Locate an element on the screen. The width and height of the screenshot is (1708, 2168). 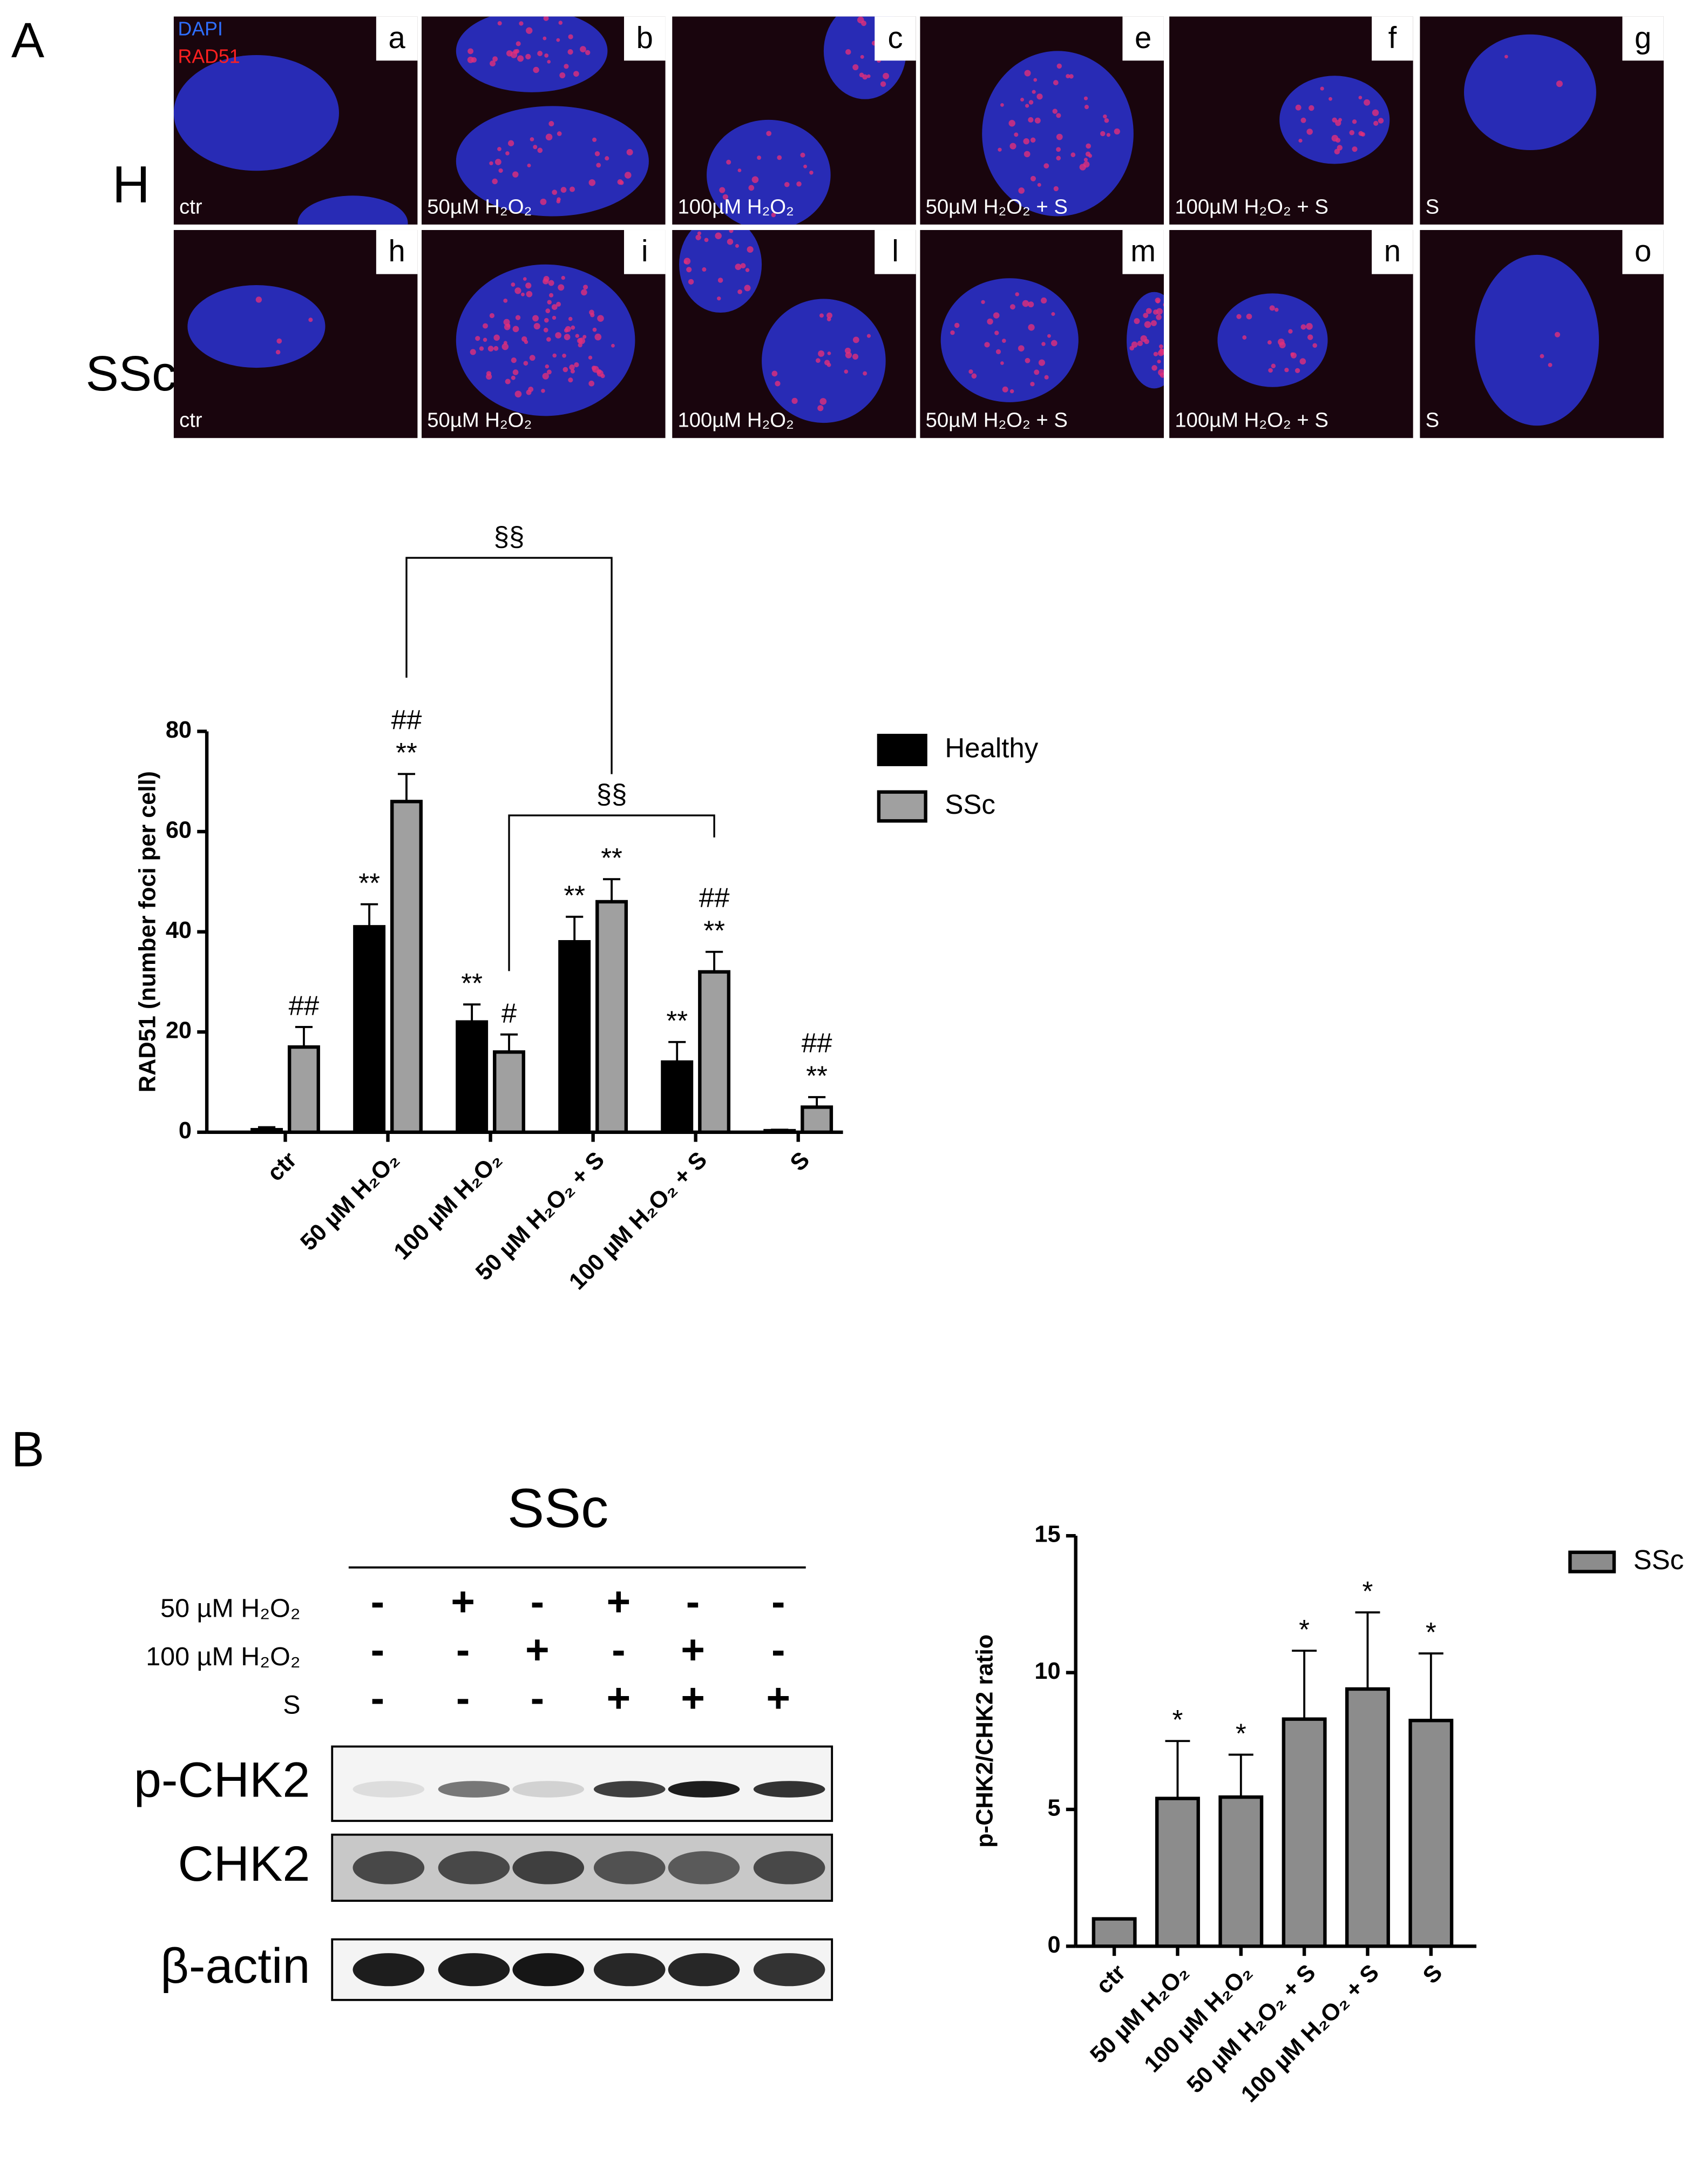
x-tick-label: 100 µM H₂O₂ is located at coordinates (448, 1206).